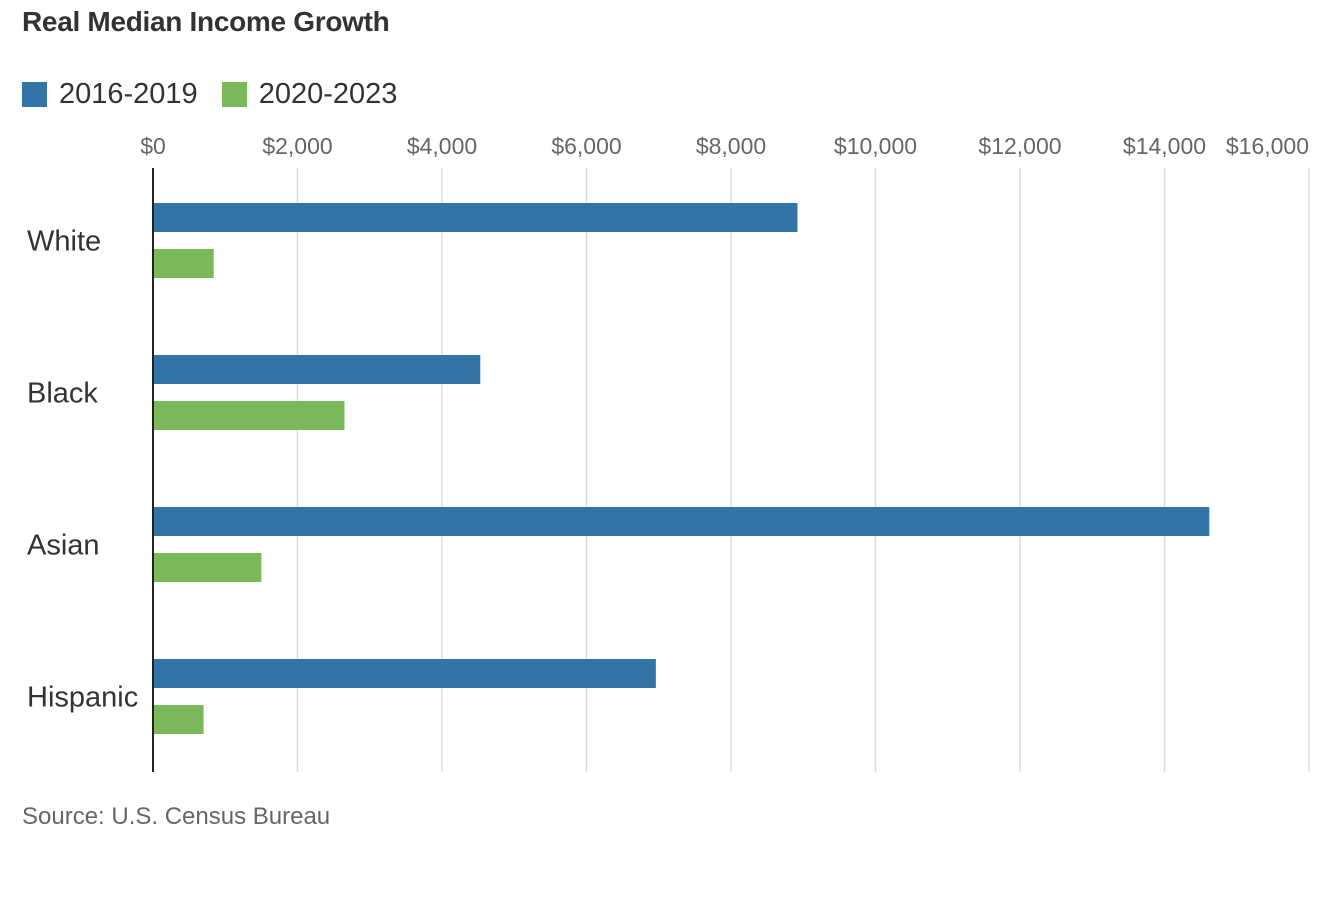 This screenshot has width=1332, height=906. What do you see at coordinates (731, 146) in the screenshot?
I see `x-tick-label: $8,000` at bounding box center [731, 146].